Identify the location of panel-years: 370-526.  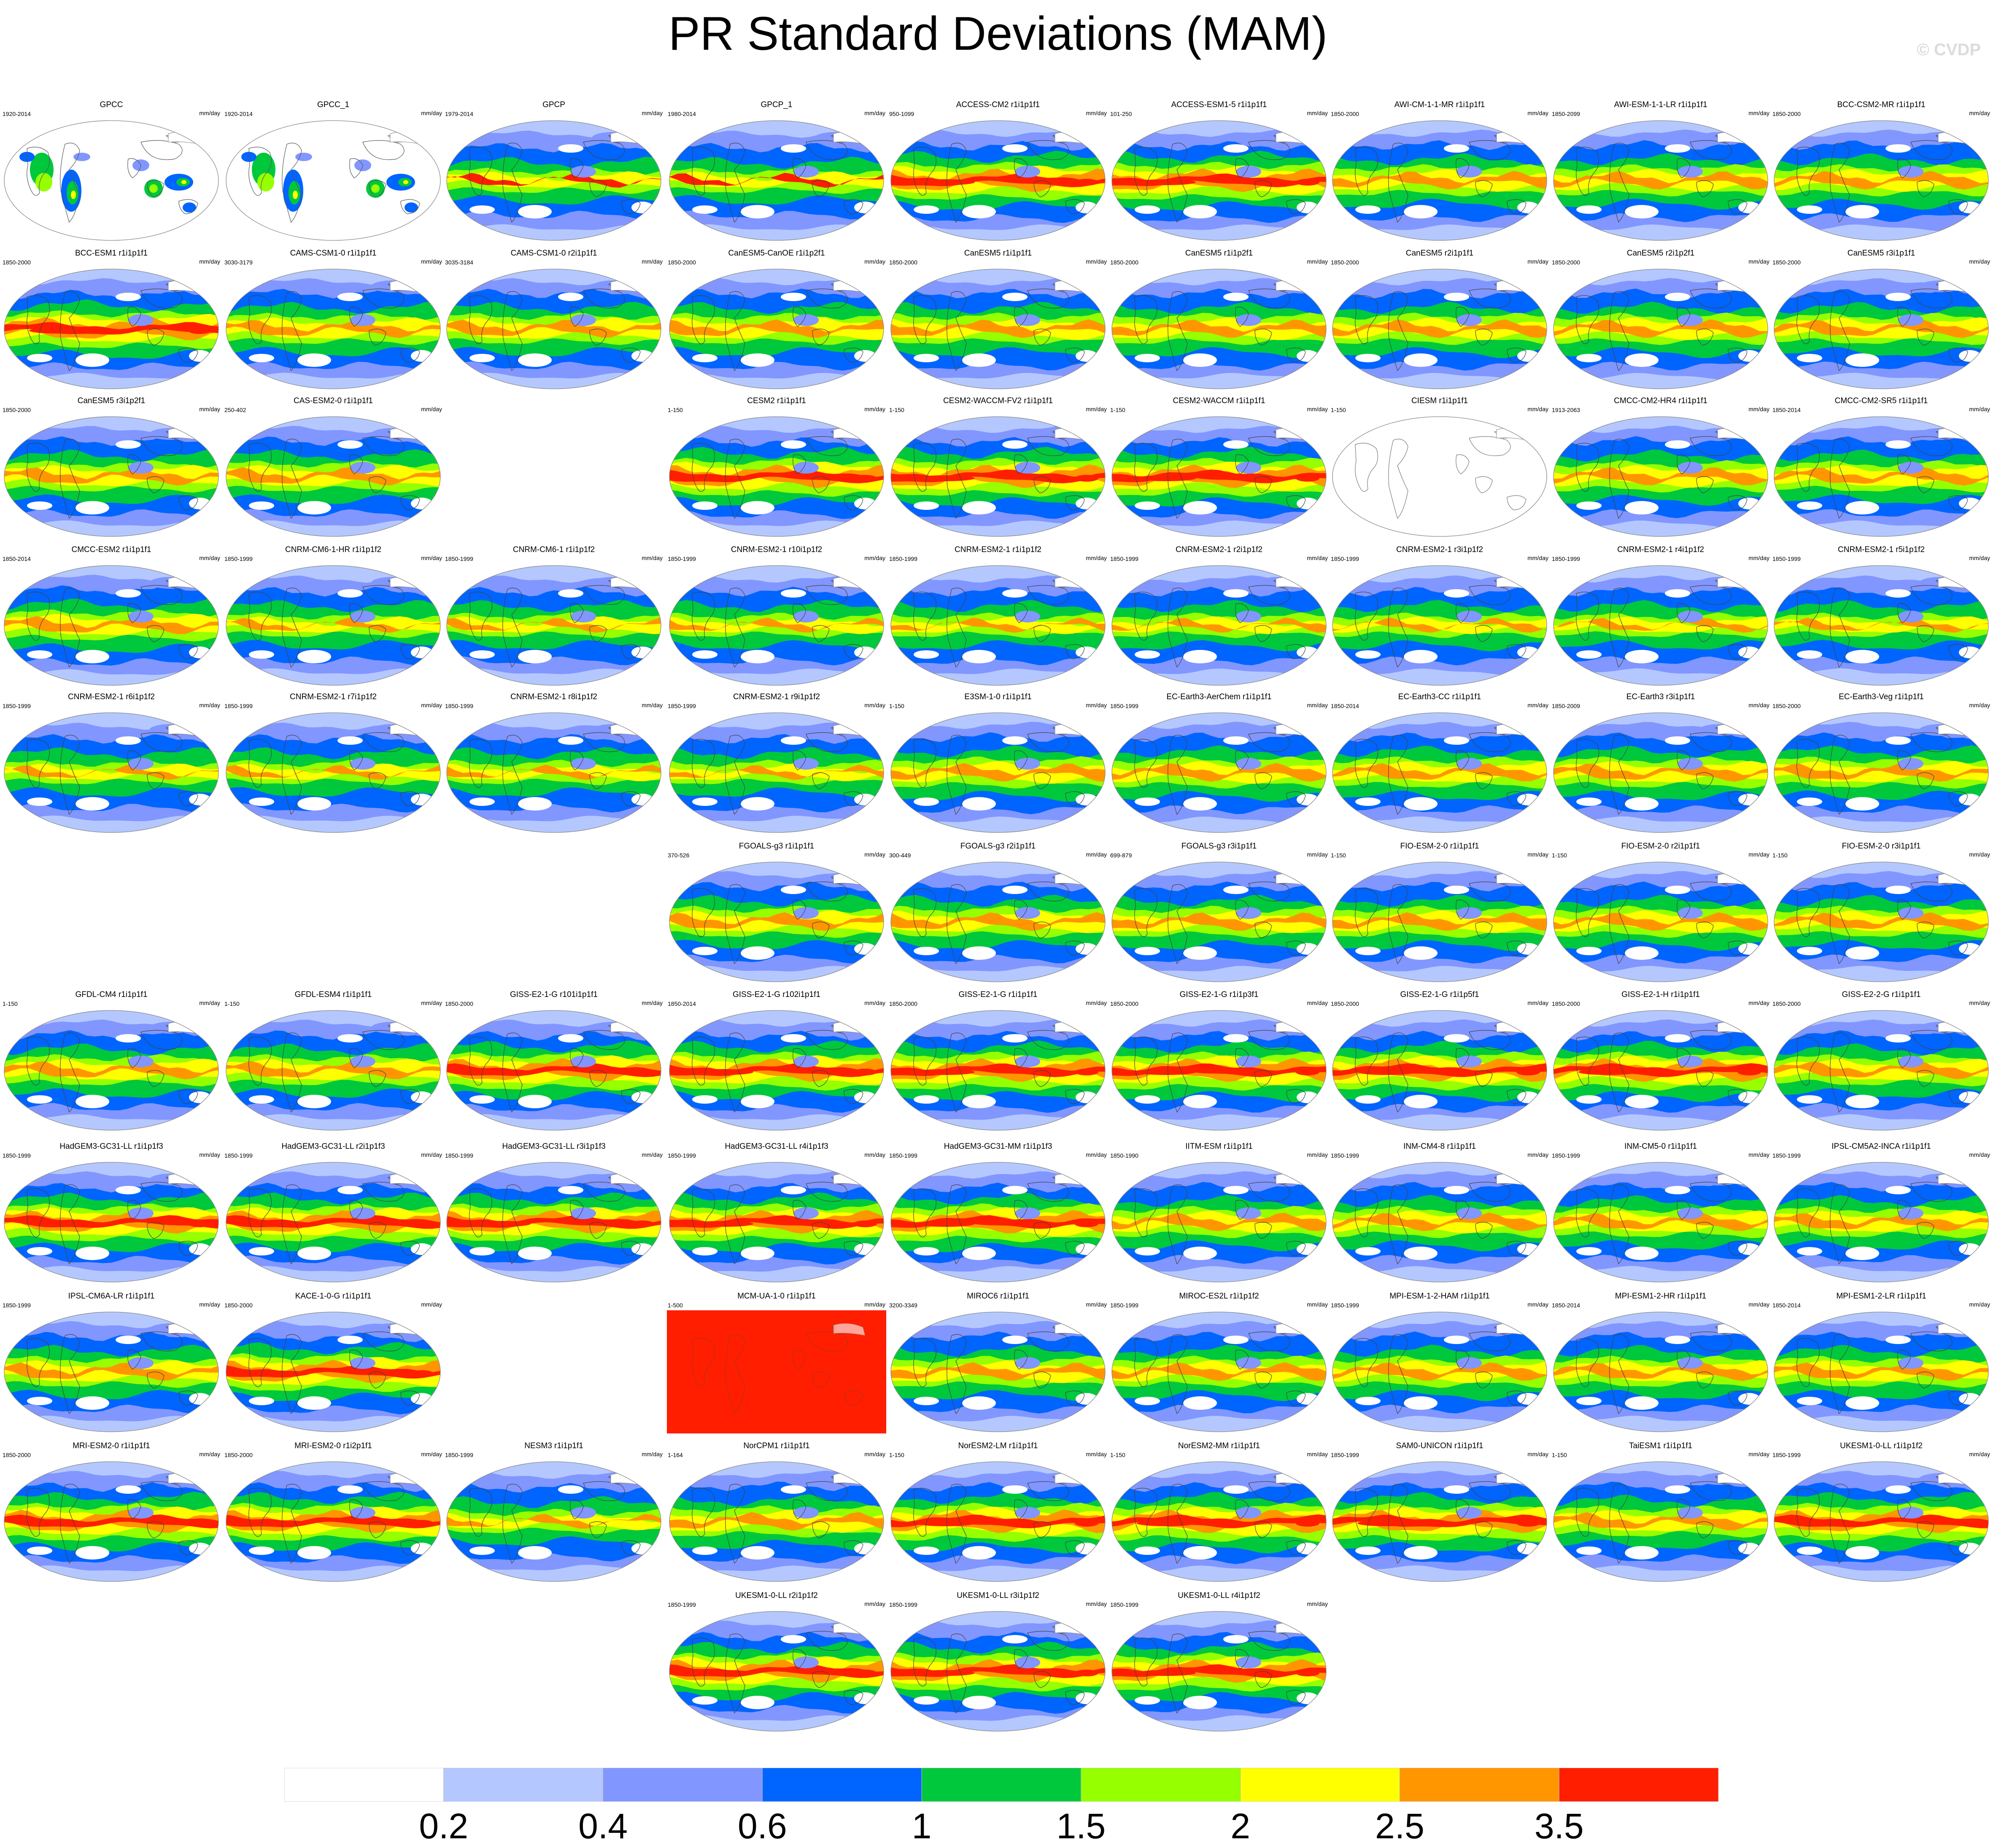
(679, 855).